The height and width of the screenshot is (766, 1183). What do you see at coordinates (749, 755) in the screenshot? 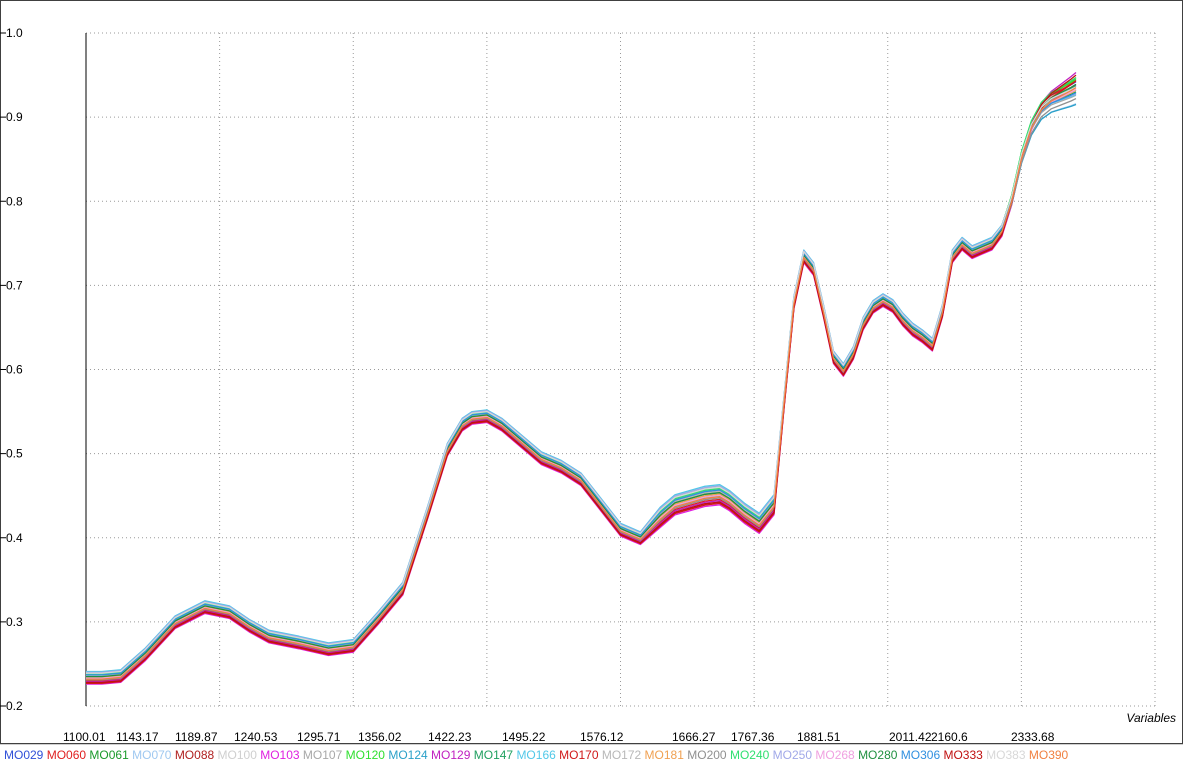
I see `legend-item-mo240: MO240` at bounding box center [749, 755].